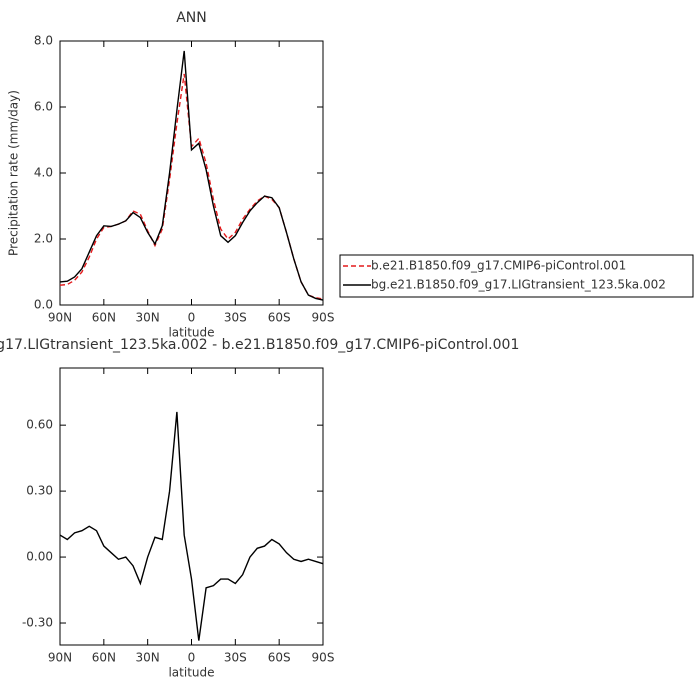 The height and width of the screenshot is (700, 700). I want to click on y-tick-label: 0.30, so click(39, 491).